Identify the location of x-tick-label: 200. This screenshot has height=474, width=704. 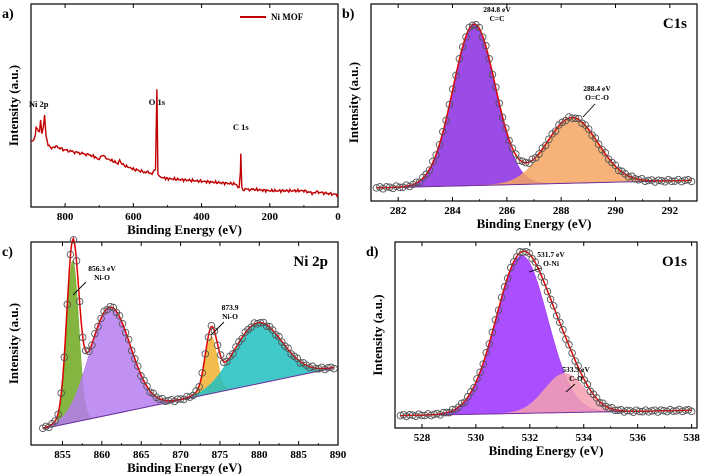
(270, 217).